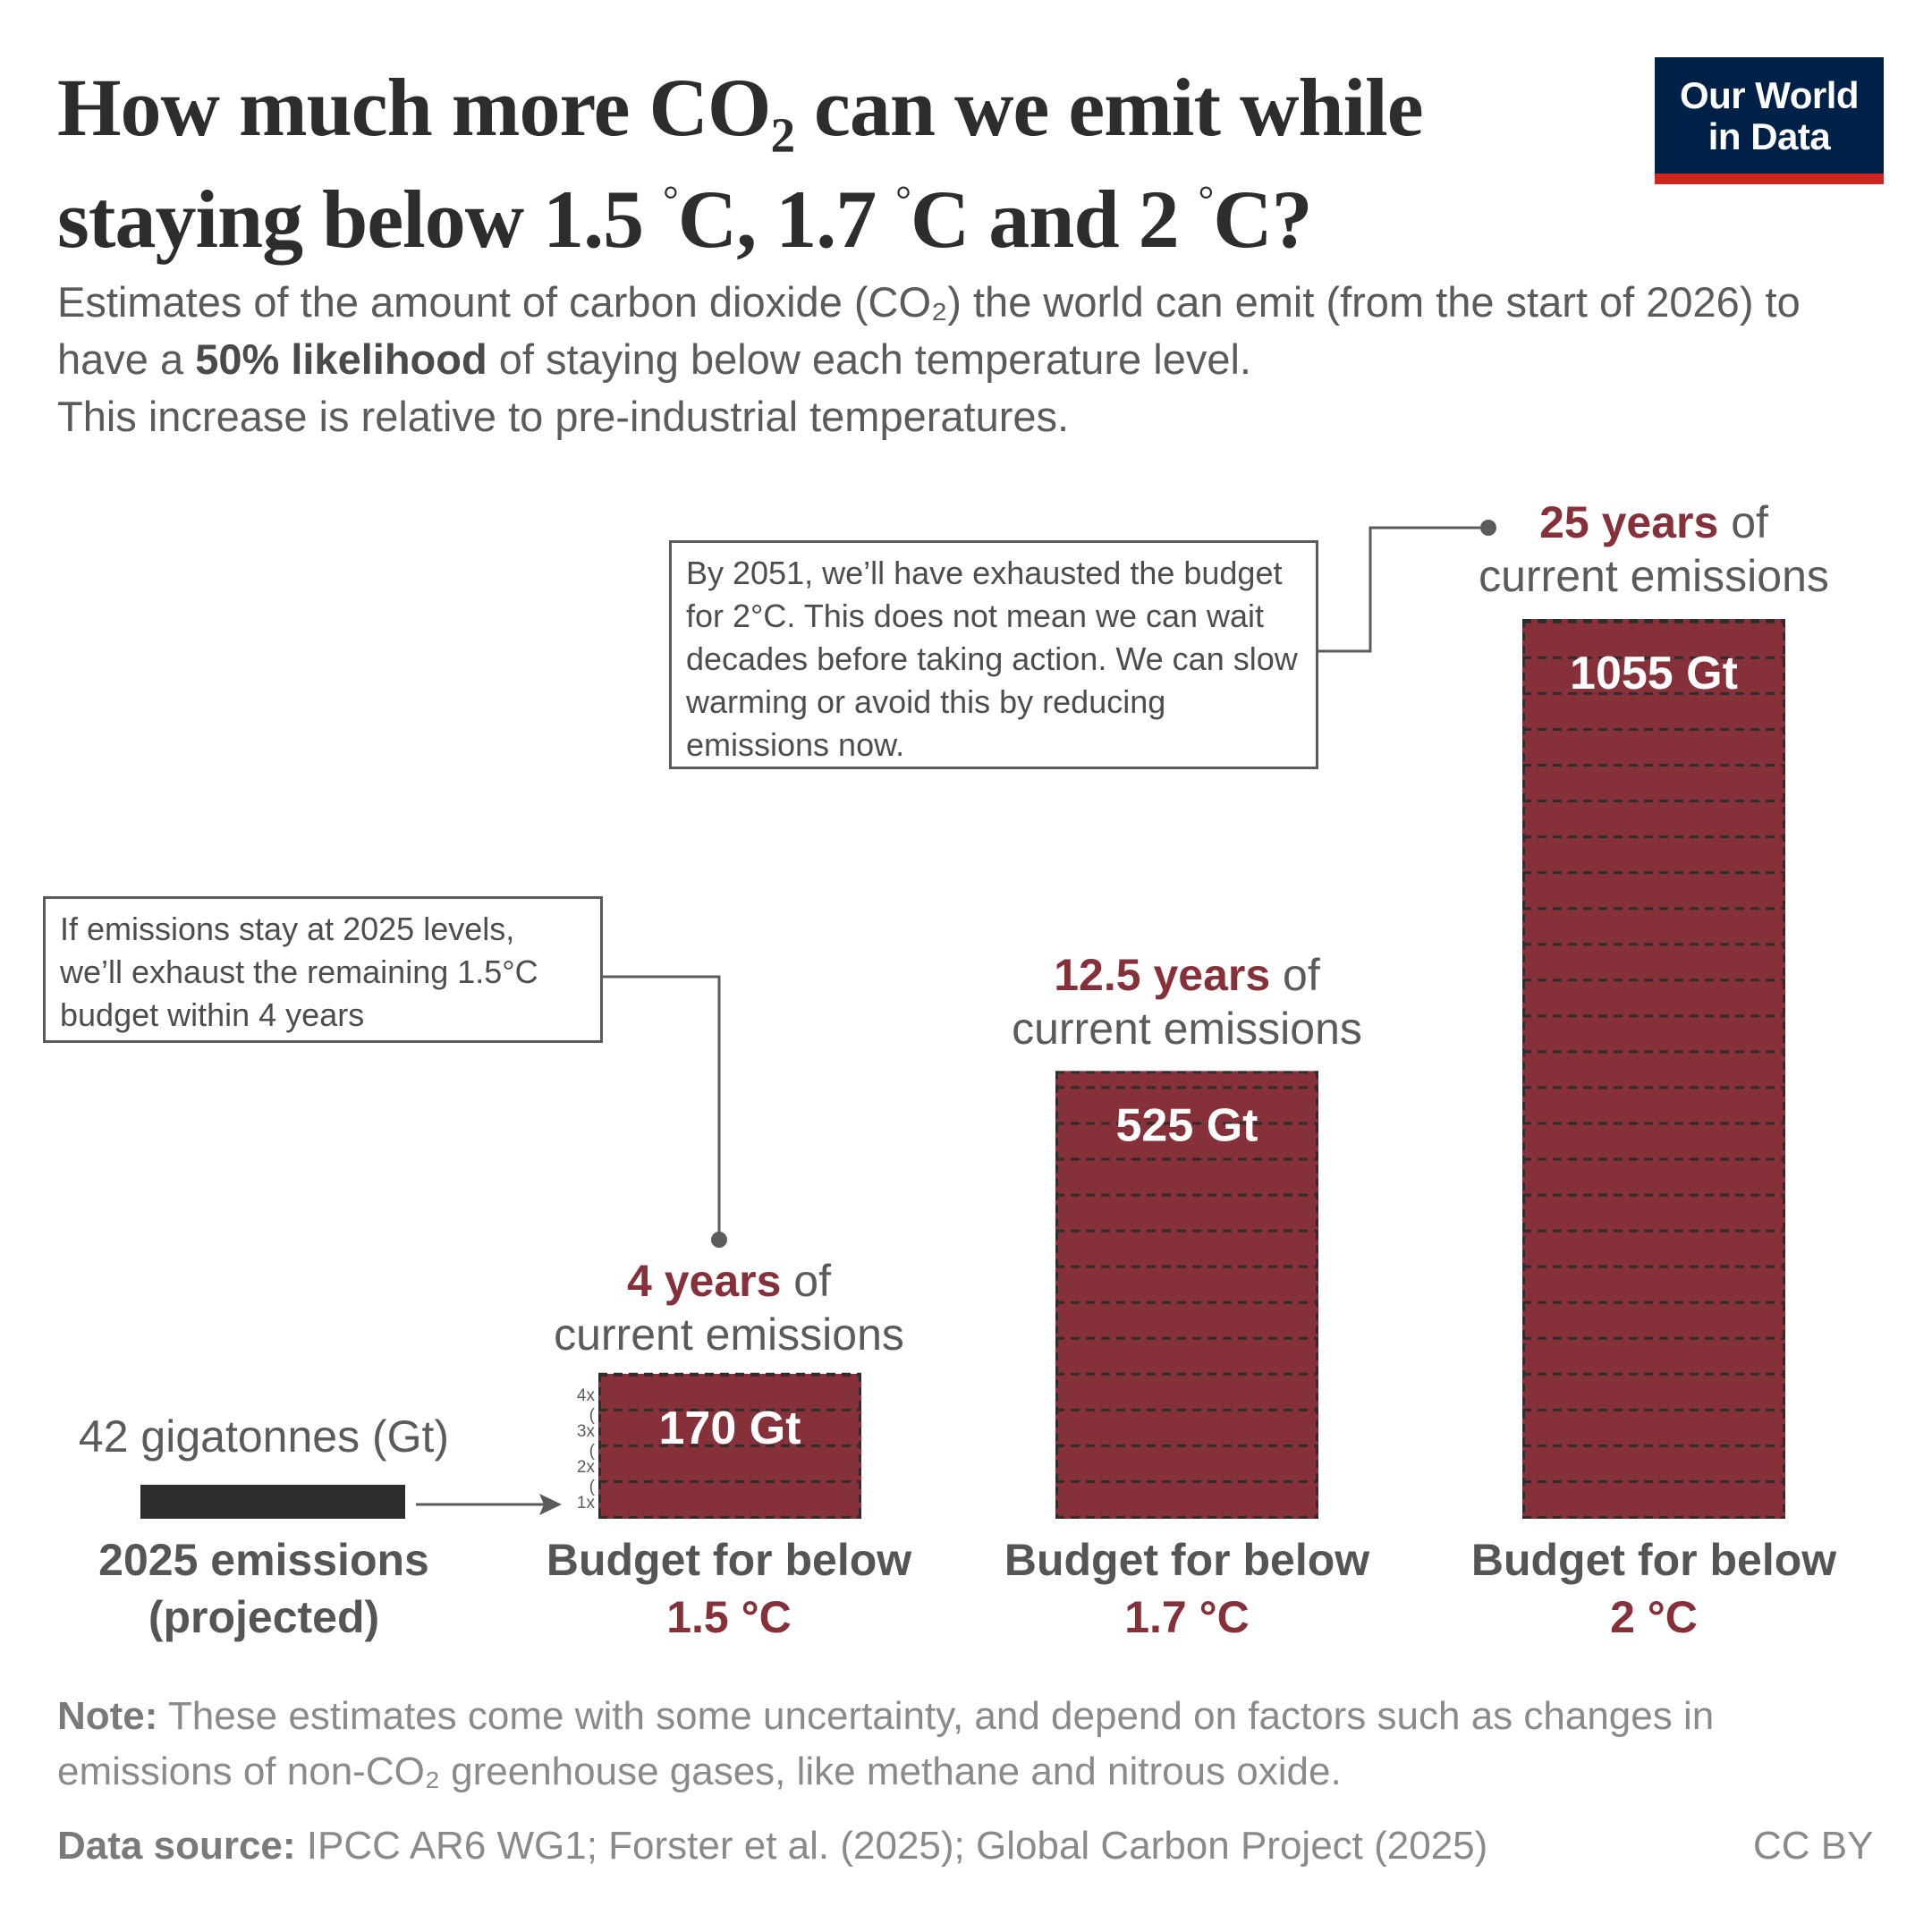 The height and width of the screenshot is (1932, 1932). Describe the element at coordinates (341, 359) in the screenshot. I see `subtitle-emphasis: 50% likelihood` at that location.